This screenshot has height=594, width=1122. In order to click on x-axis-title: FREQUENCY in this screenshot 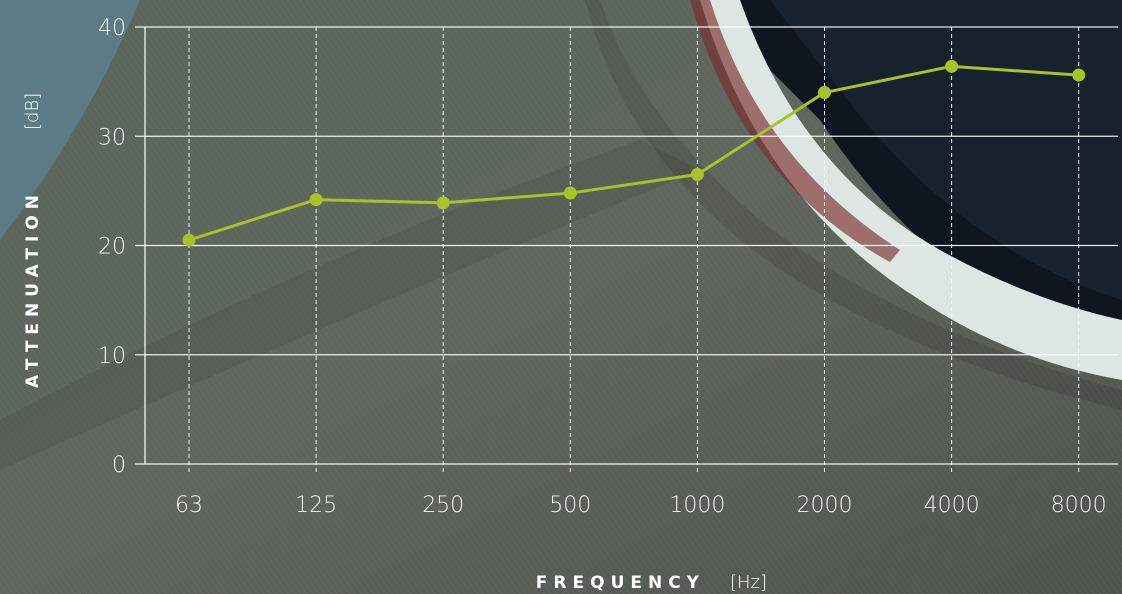, I will do `click(620, 583)`.